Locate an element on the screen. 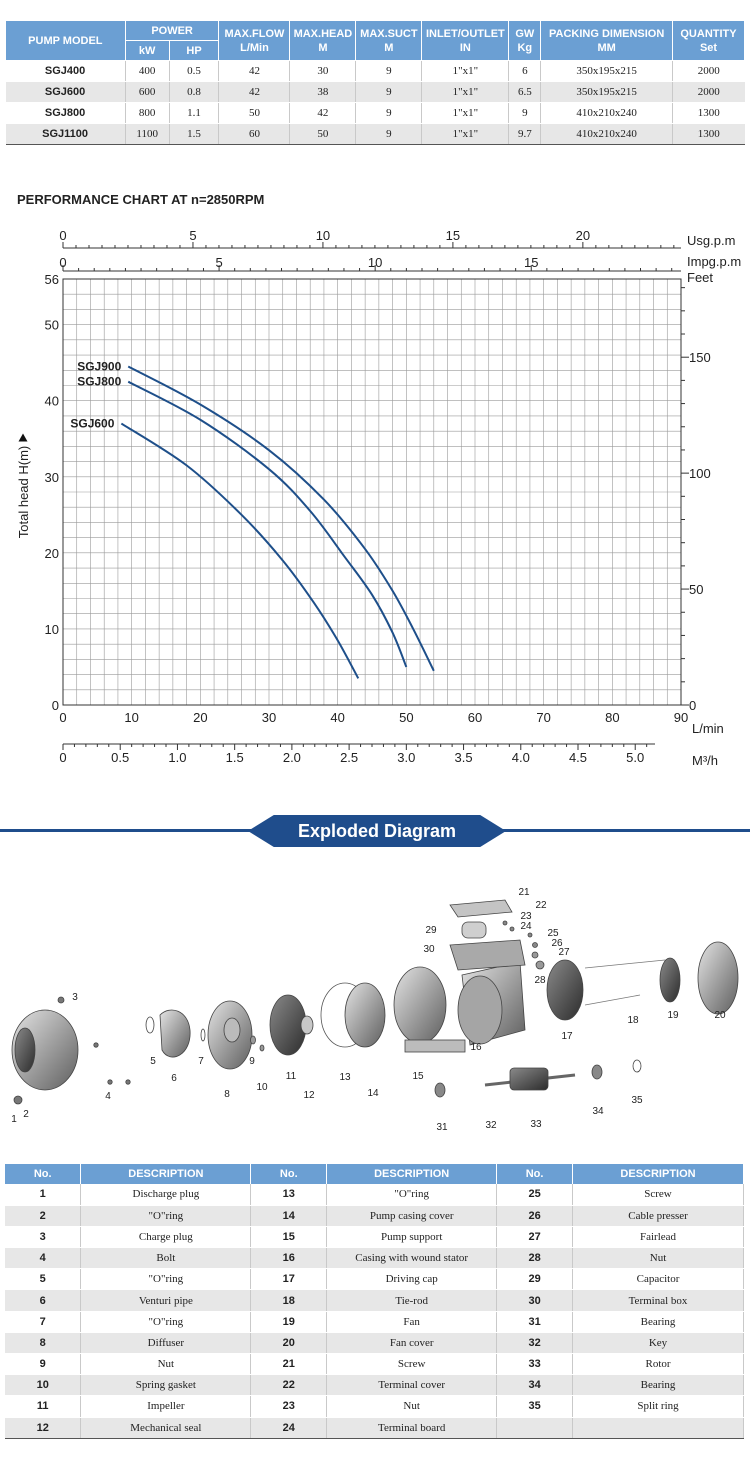  y-tick-label: 50 is located at coordinates (52, 325).